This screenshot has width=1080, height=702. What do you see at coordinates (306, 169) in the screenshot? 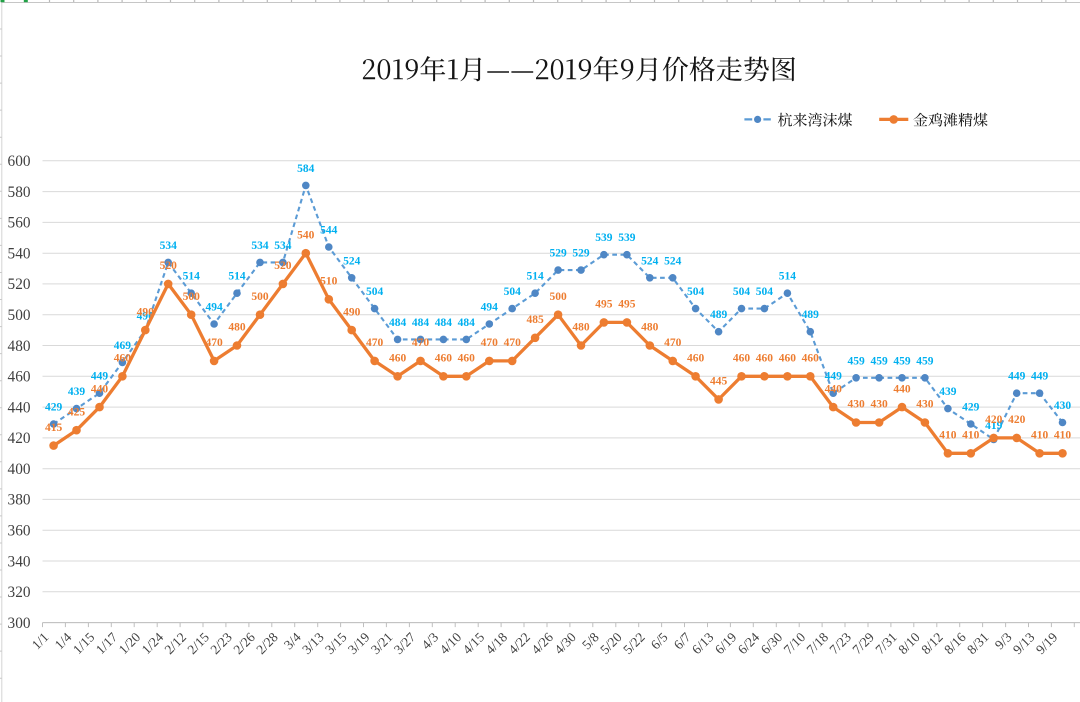
I see `svg-text: 584` at bounding box center [306, 169].